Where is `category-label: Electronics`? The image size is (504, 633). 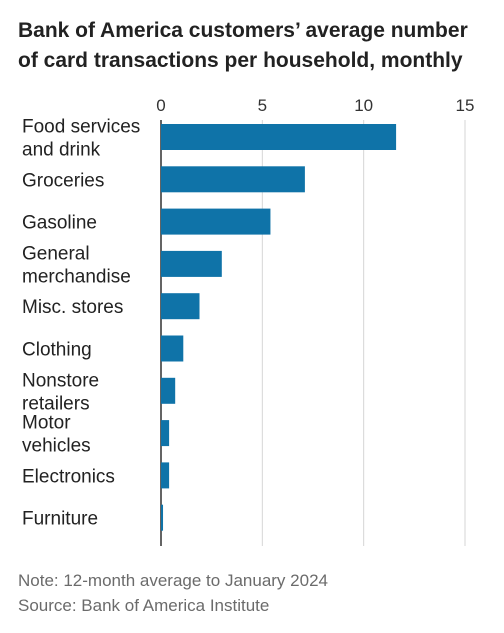 category-label: Electronics is located at coordinates (68, 476).